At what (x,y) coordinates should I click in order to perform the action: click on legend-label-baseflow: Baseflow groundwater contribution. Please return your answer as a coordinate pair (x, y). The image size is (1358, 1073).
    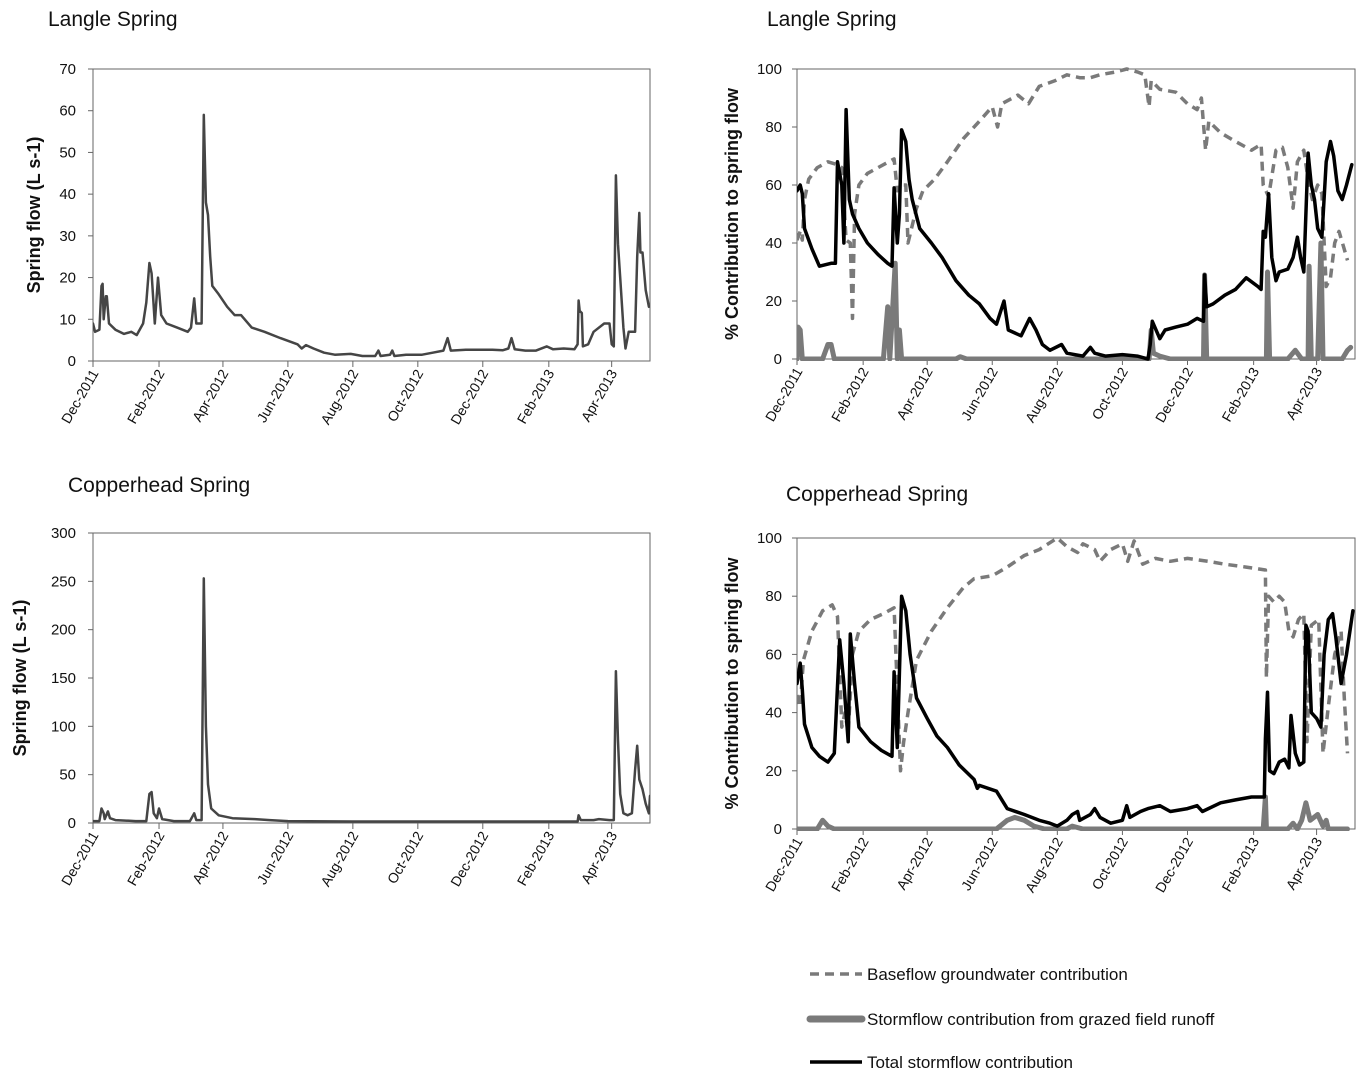
    Looking at the image, I should click on (997, 974).